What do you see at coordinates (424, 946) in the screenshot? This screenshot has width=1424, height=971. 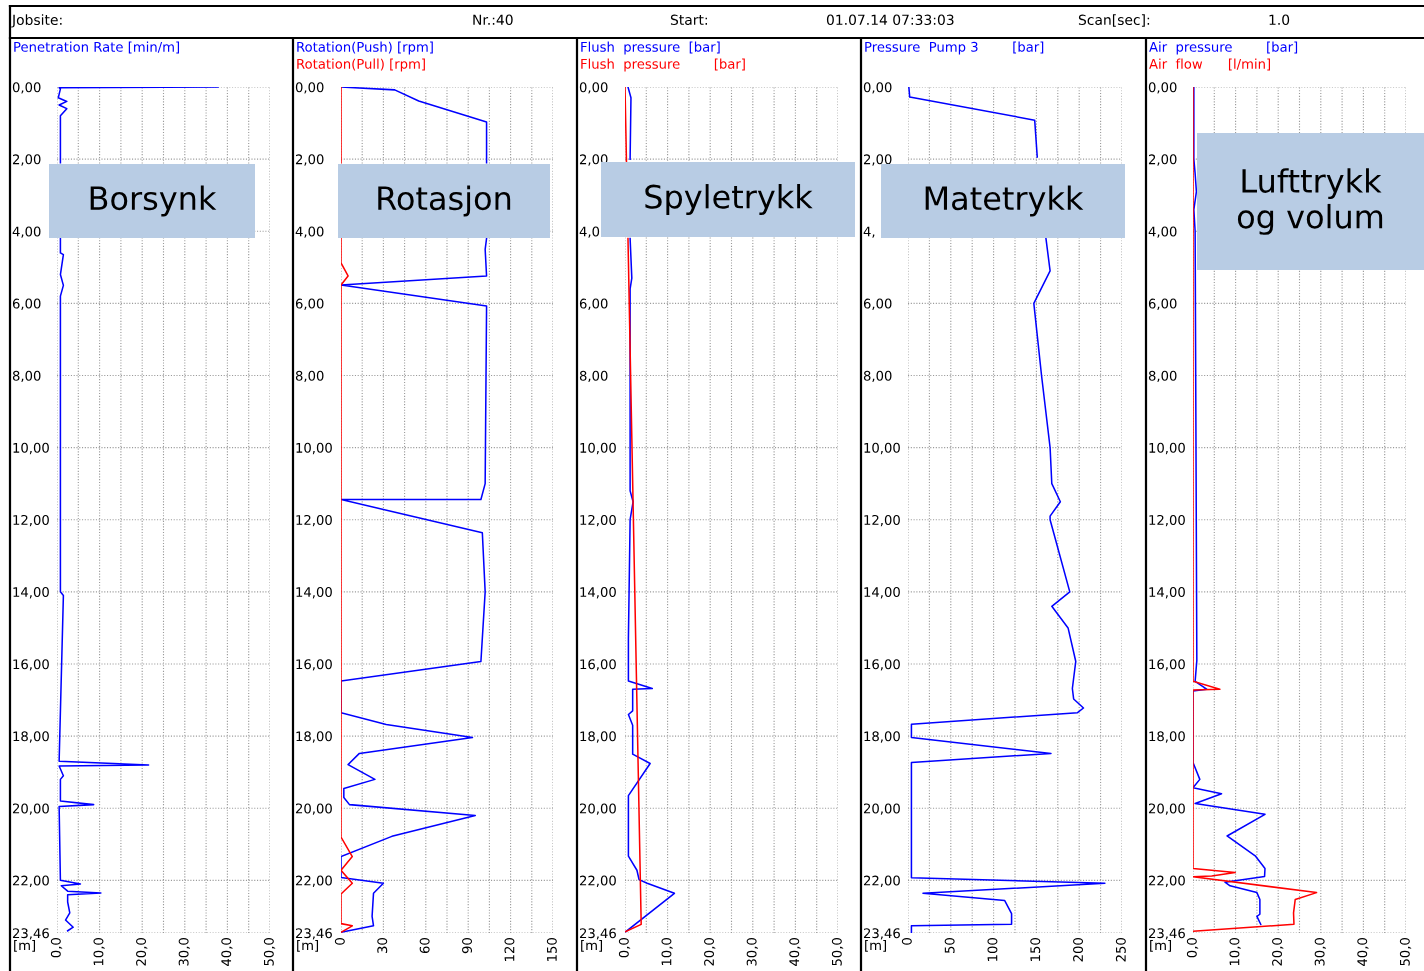 I see `x-tick-label: 60` at bounding box center [424, 946].